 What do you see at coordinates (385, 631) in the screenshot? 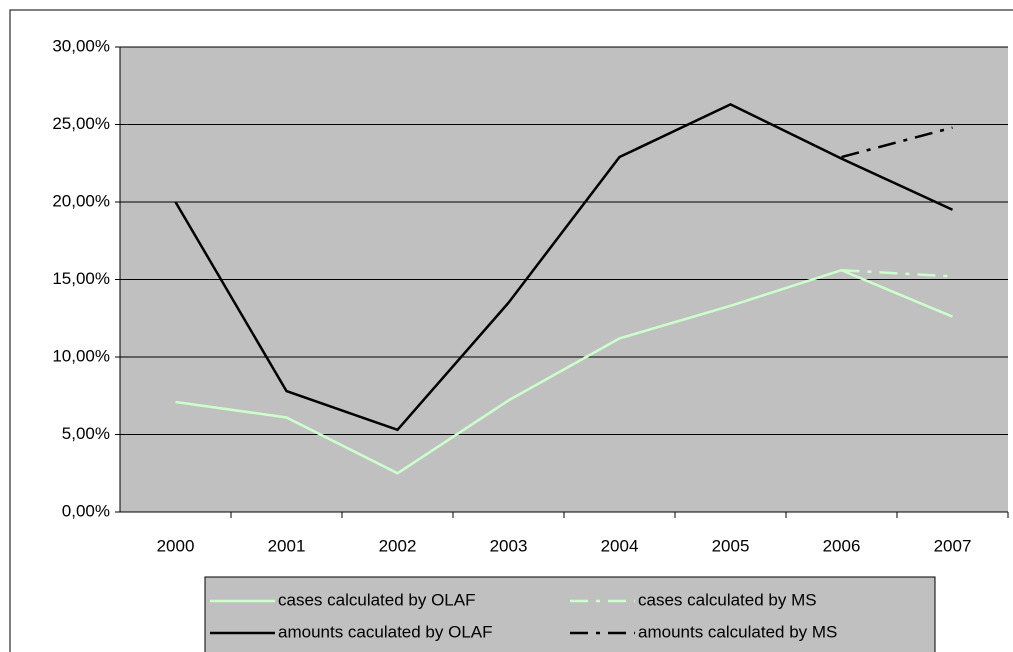
I see `legend-label: amounts caculated by OLAF` at bounding box center [385, 631].